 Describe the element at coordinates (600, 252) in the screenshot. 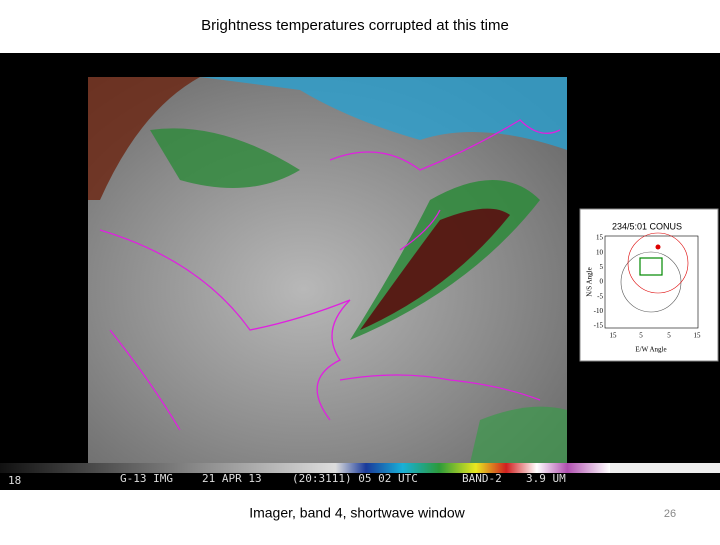

I see `inset-y-tick: 10` at that location.